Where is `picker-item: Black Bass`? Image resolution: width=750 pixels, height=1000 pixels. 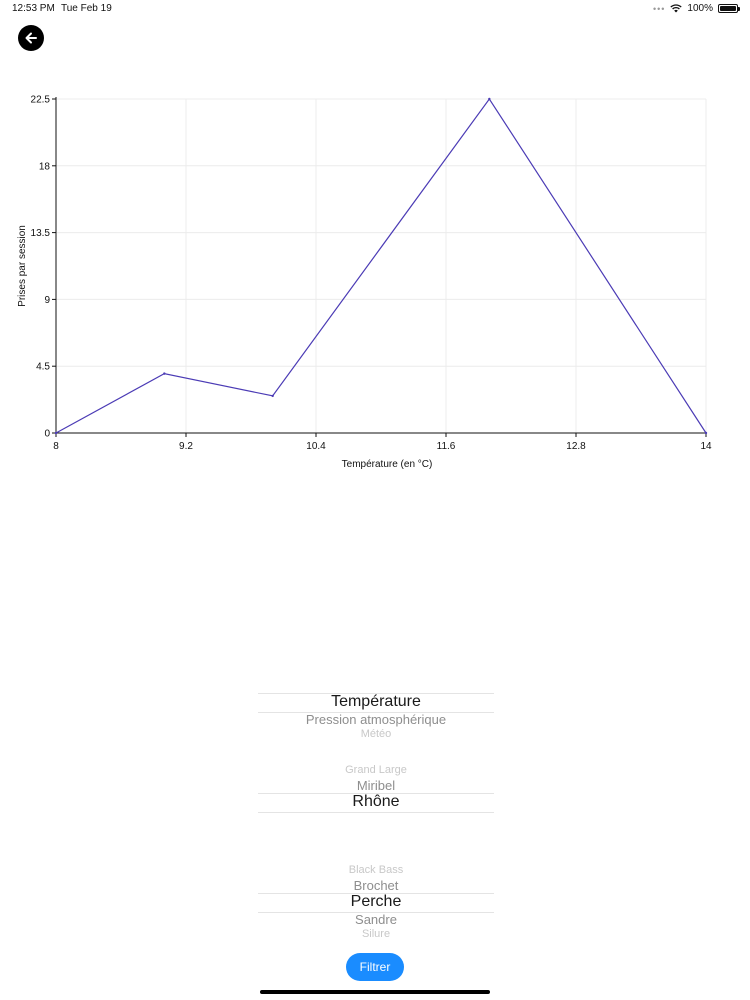 picker-item: Black Bass is located at coordinates (376, 869).